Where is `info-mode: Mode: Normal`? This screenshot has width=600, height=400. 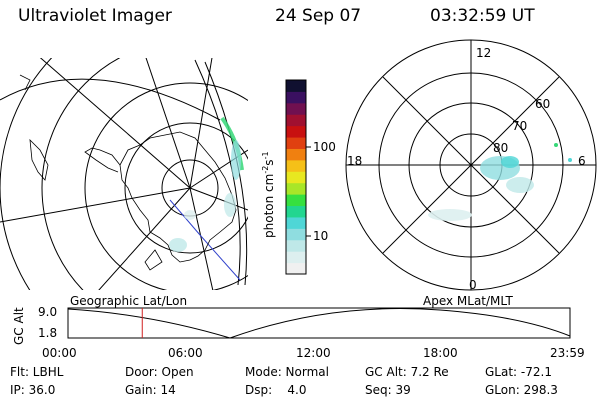
info-mode: Mode: Normal is located at coordinates (287, 372).